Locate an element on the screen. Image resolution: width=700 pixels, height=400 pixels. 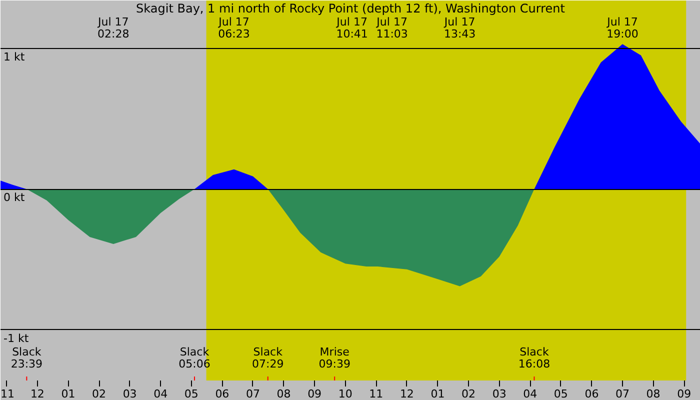
annotation: Jul 17 10:41 is located at coordinates (352, 28).